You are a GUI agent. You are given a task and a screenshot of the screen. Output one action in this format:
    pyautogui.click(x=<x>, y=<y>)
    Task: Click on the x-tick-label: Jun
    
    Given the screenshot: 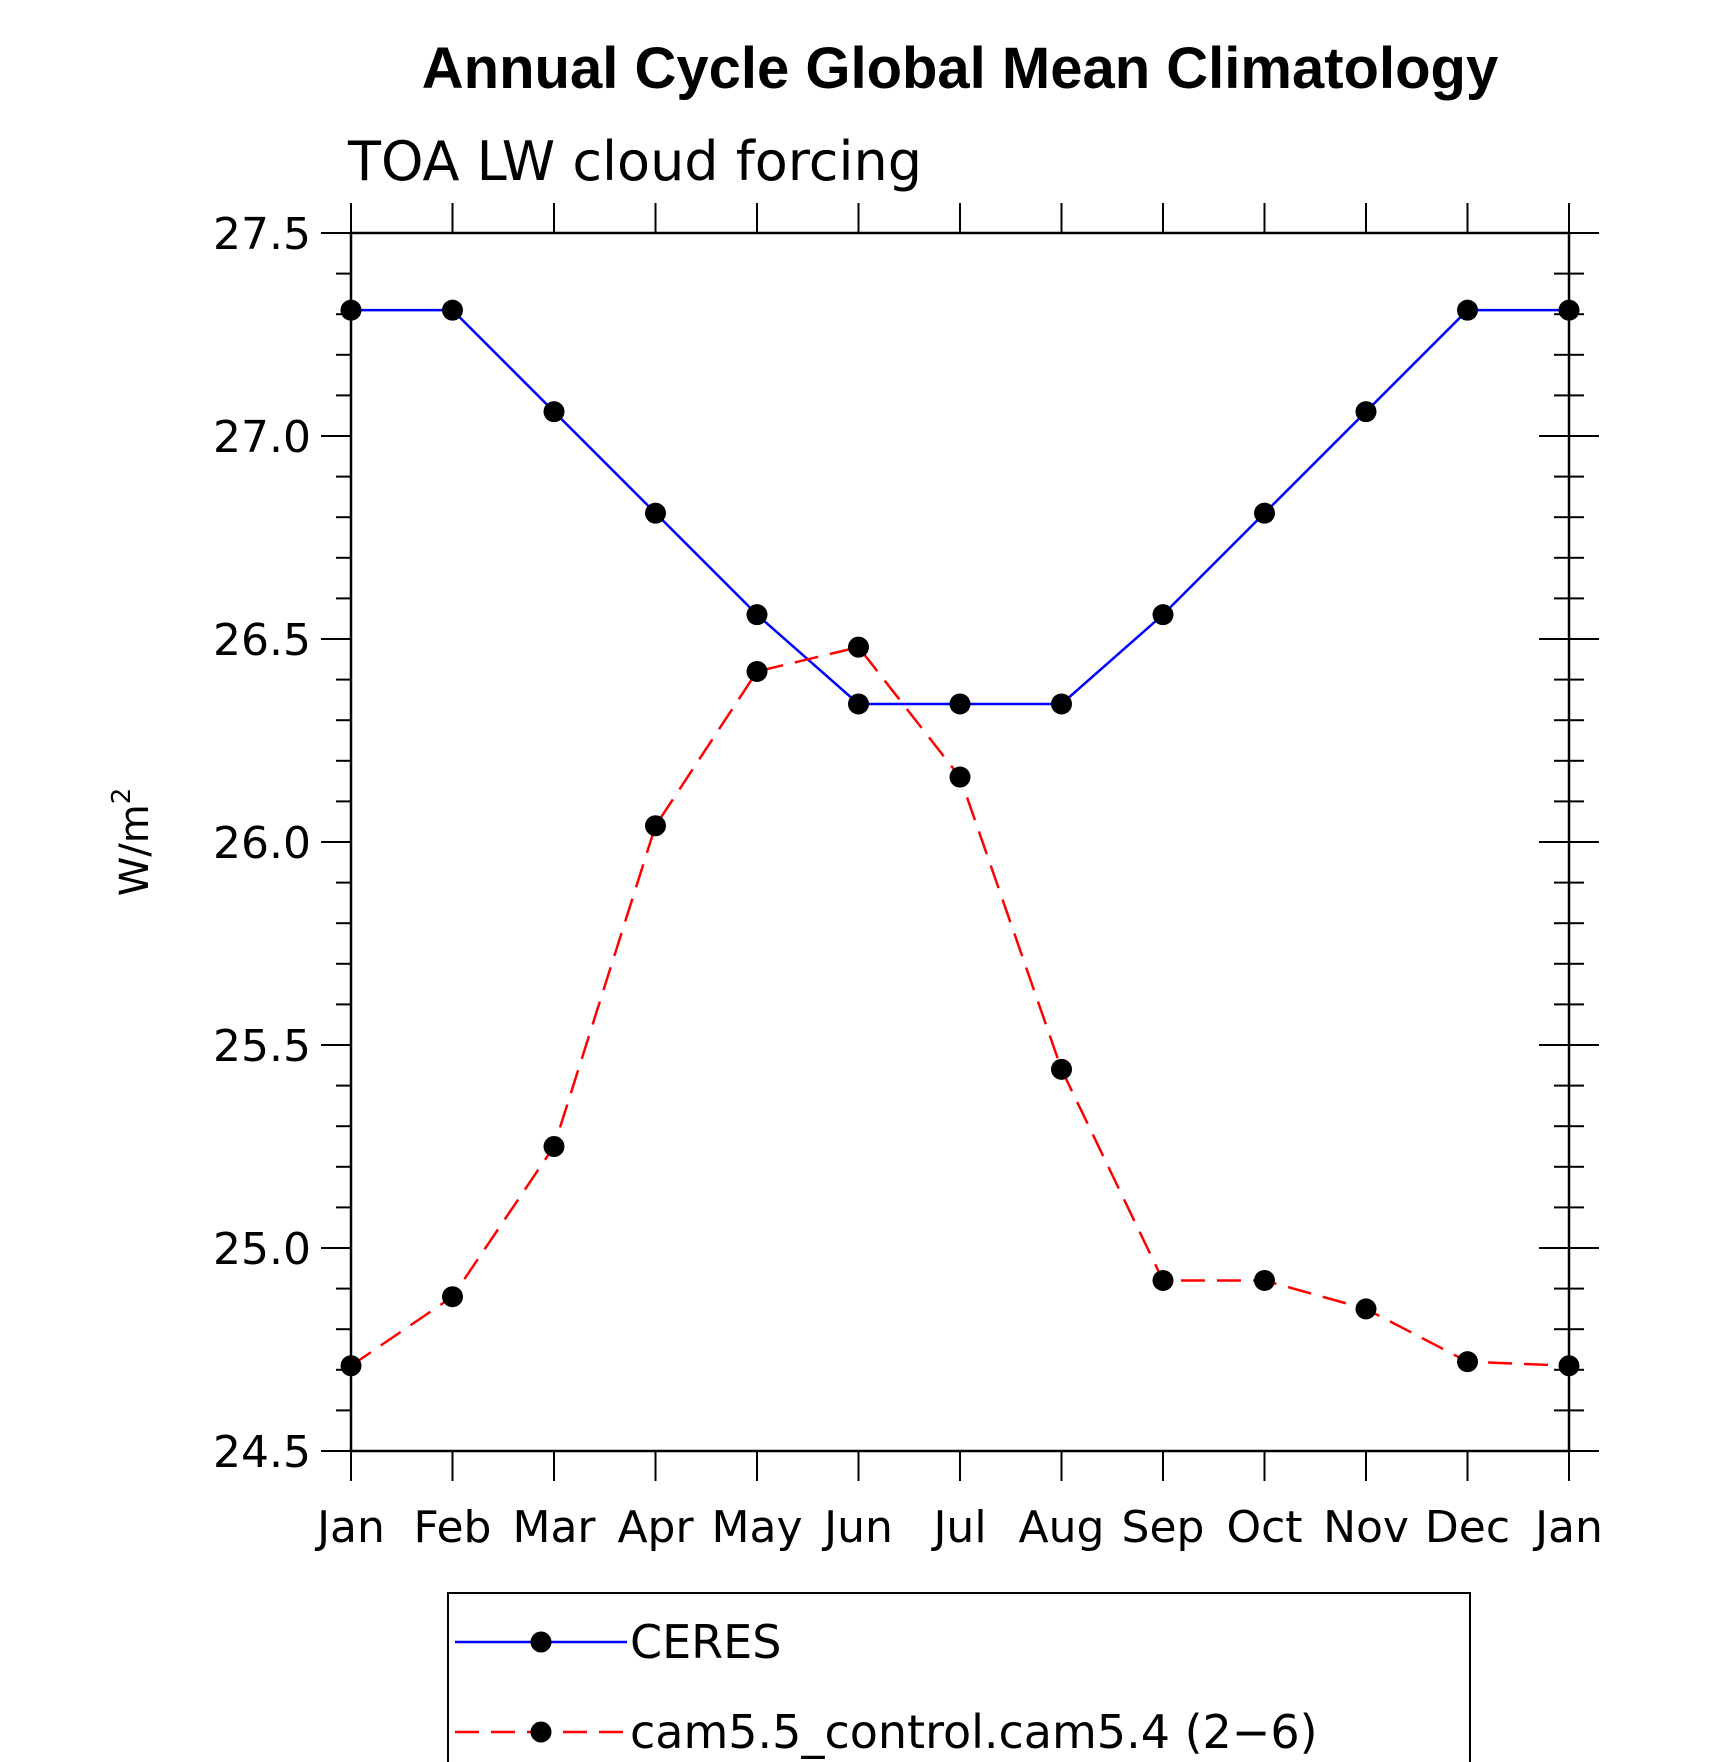 What is the action you would take?
    pyautogui.click(x=857, y=1527)
    